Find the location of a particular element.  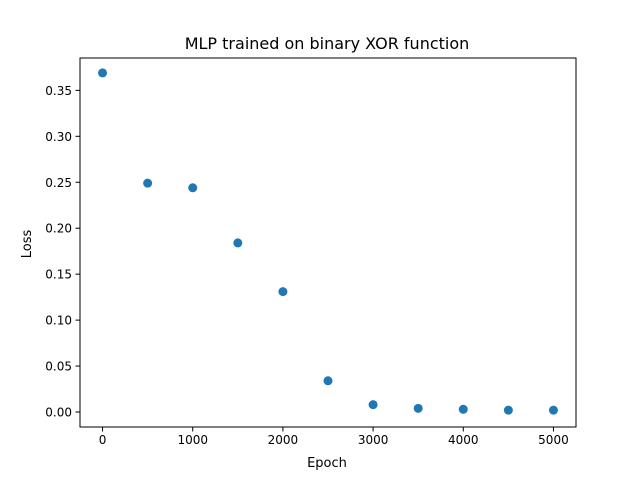

y-tick-label: 0.05 is located at coordinates (58, 367).